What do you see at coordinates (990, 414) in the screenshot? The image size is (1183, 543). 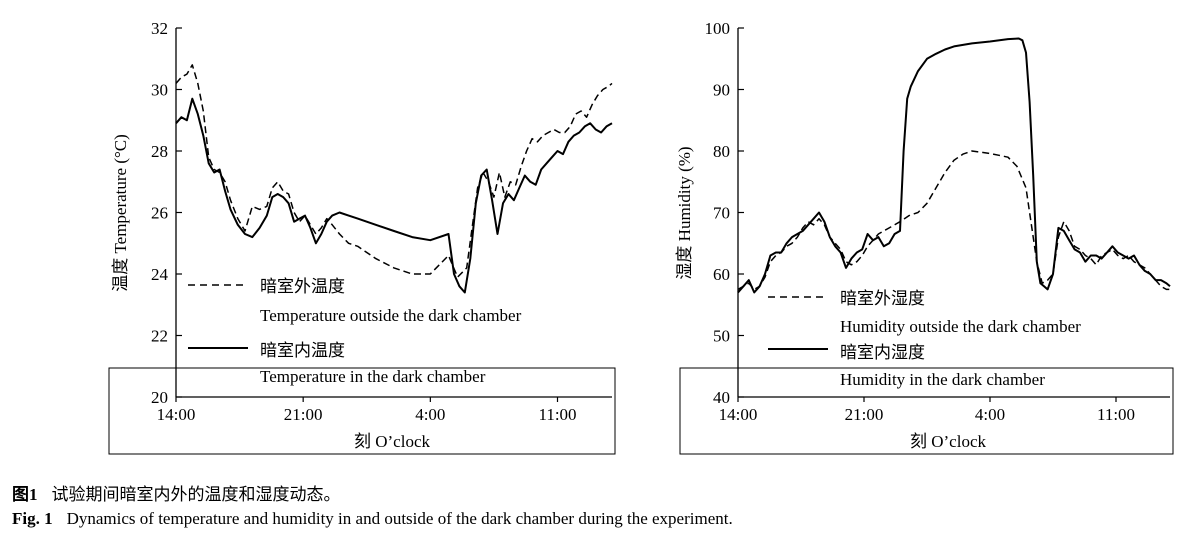 I see `humidity-x-tick-label: 4:00` at bounding box center [990, 414].